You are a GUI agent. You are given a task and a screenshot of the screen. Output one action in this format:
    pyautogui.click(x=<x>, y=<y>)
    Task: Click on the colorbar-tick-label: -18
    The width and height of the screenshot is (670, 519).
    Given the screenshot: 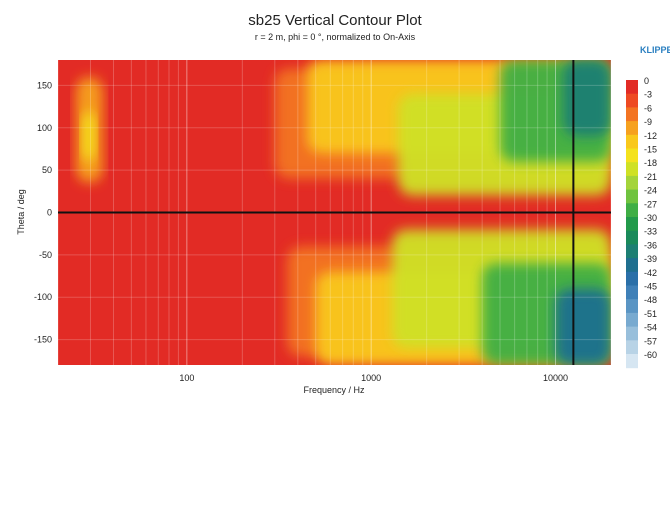 What is the action you would take?
    pyautogui.click(x=650, y=163)
    